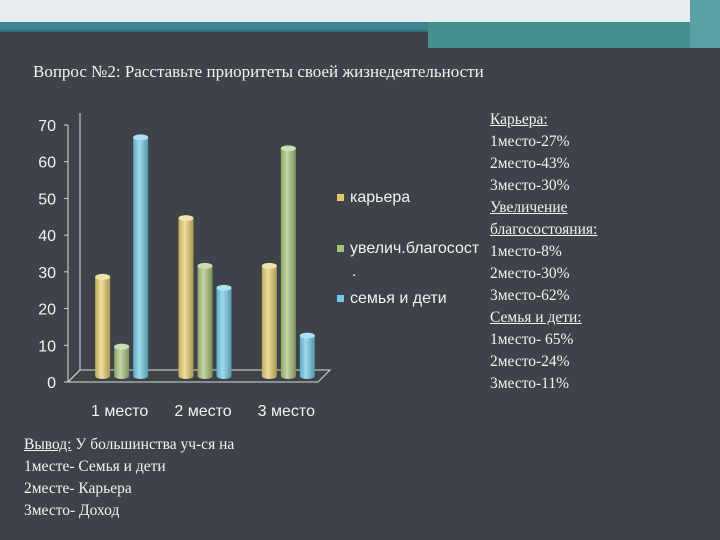  Describe the element at coordinates (47, 199) in the screenshot. I see `y-tick-label: 50` at that location.